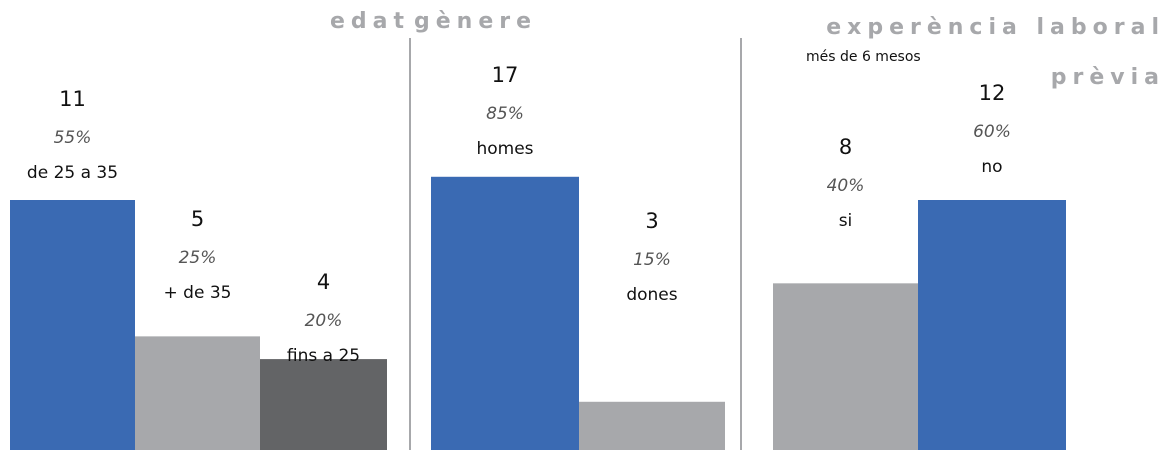  Describe the element at coordinates (72, 99) in the screenshot. I see `value-label: 11` at that location.